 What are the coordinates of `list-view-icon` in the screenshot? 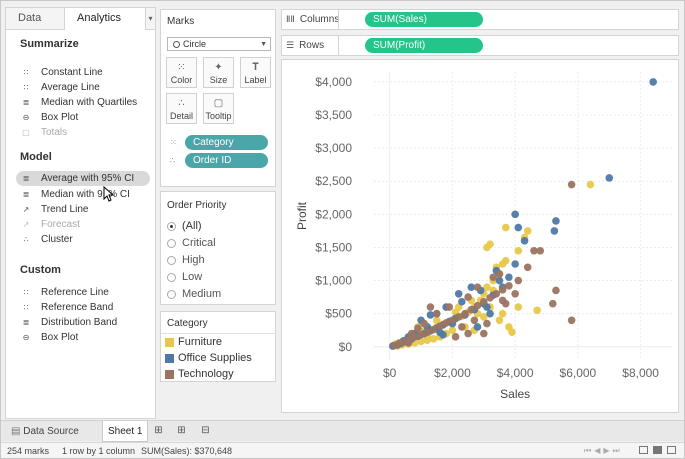 It's located at (671, 450).